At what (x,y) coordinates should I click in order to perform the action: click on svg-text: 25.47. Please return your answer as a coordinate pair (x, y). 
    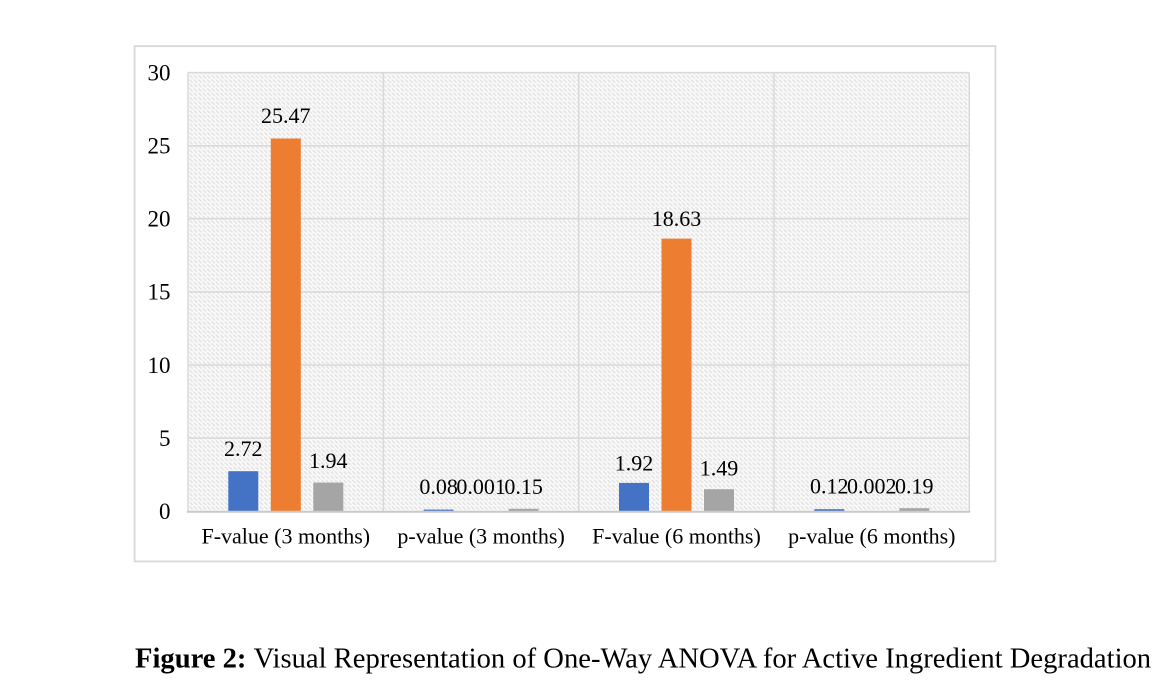
    Looking at the image, I should click on (286, 115).